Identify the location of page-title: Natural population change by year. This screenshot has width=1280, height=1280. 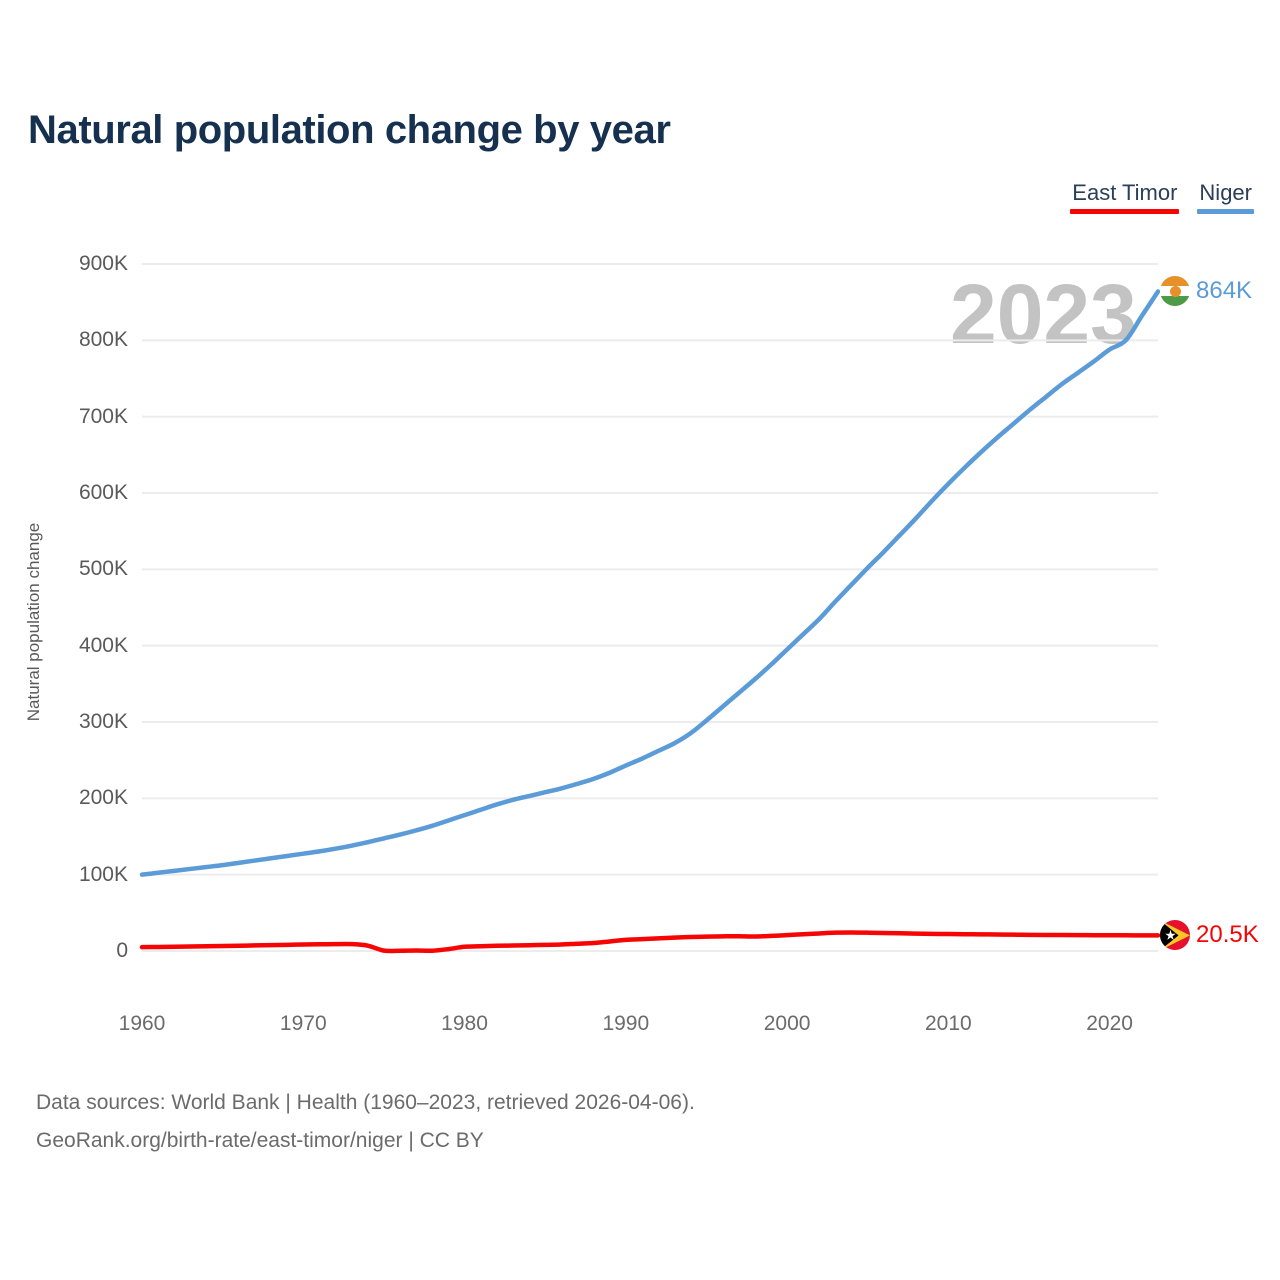
(349, 130).